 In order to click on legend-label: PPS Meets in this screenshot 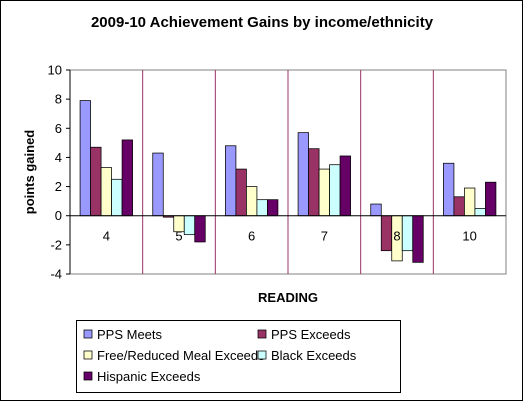, I will do `click(130, 334)`.